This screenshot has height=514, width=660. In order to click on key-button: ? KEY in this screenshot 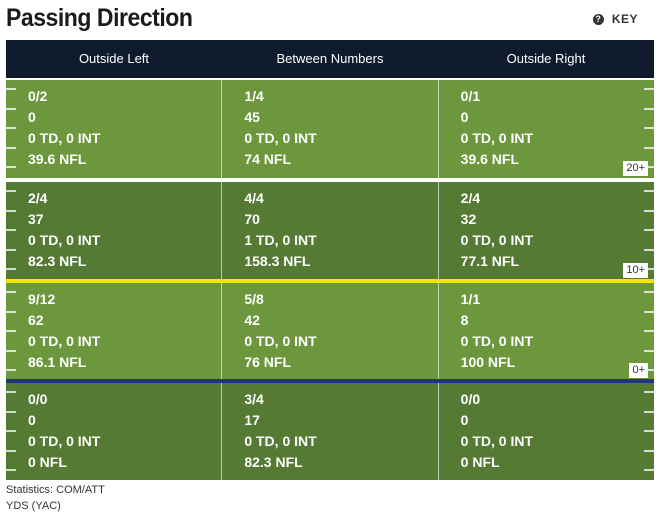, I will do `click(615, 19)`.